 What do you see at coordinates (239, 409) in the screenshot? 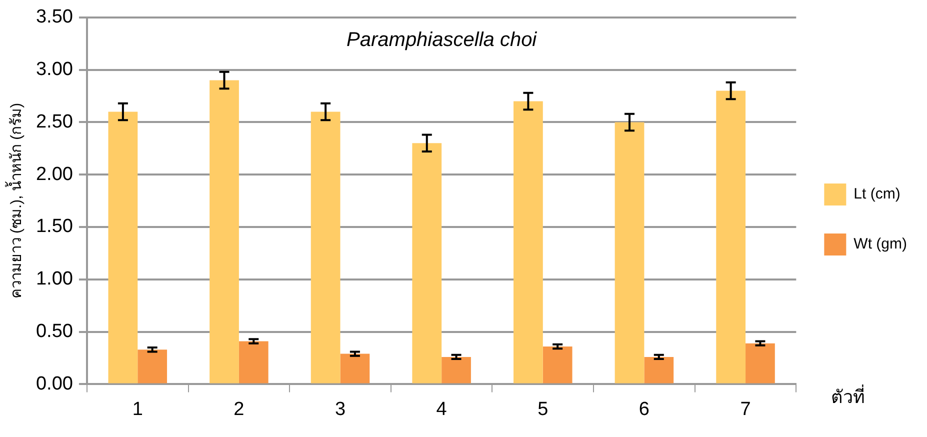
I see `x-tick-label: 2` at bounding box center [239, 409].